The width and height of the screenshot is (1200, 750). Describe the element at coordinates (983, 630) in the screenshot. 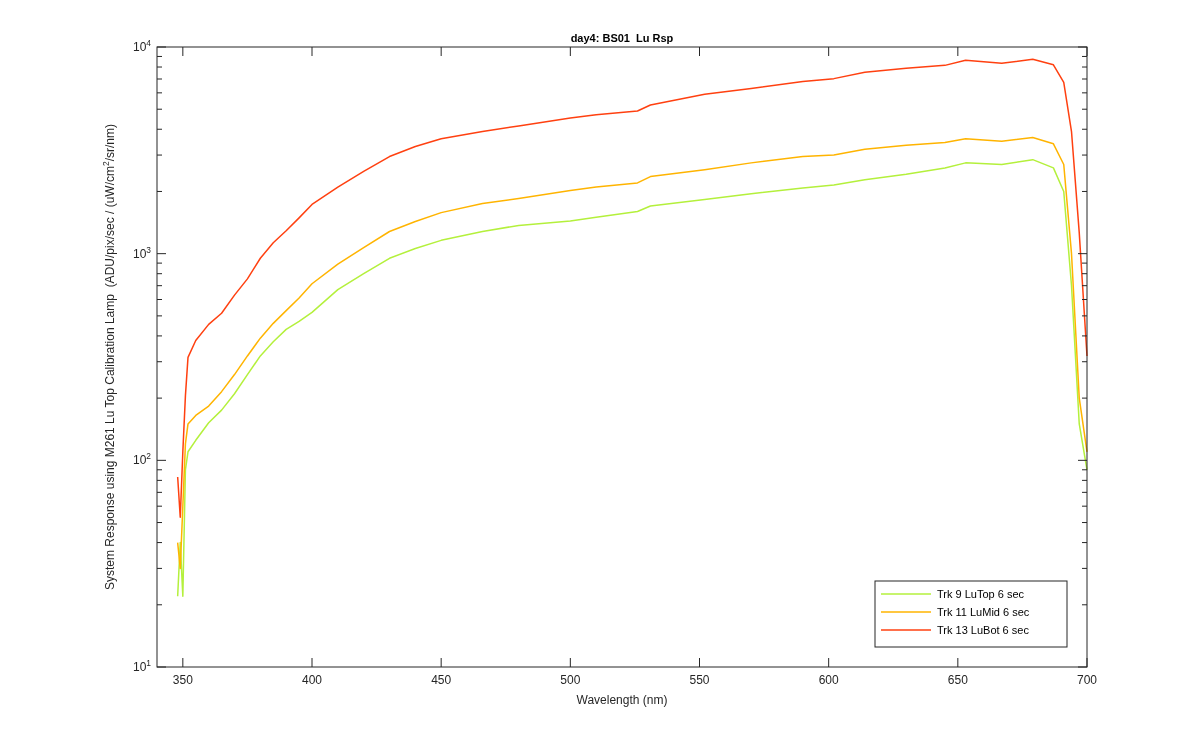

I see `legend-label: Trk 13 LuBot 6 sec` at that location.